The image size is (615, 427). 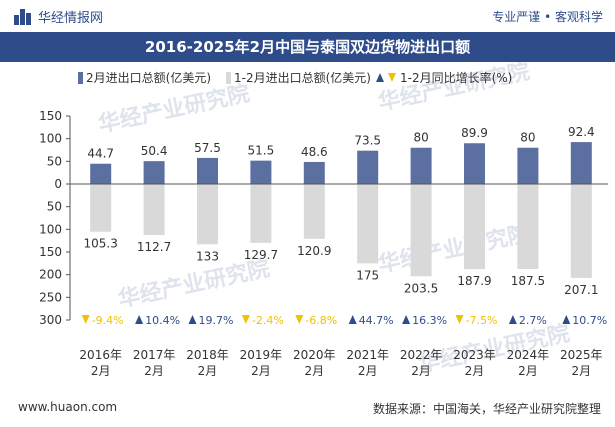 I want to click on data-label-jan-feb: 120.9, so click(x=314, y=251).